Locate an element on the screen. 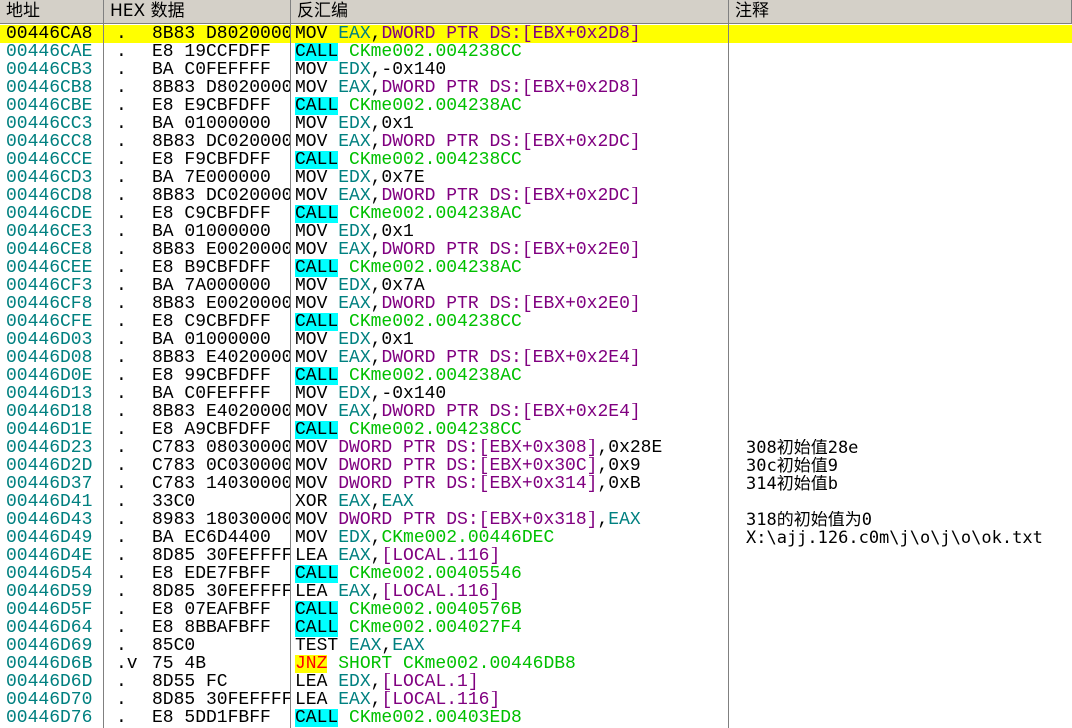 This screenshot has height=728, width=1072. address: 00446CCE is located at coordinates (49, 160).